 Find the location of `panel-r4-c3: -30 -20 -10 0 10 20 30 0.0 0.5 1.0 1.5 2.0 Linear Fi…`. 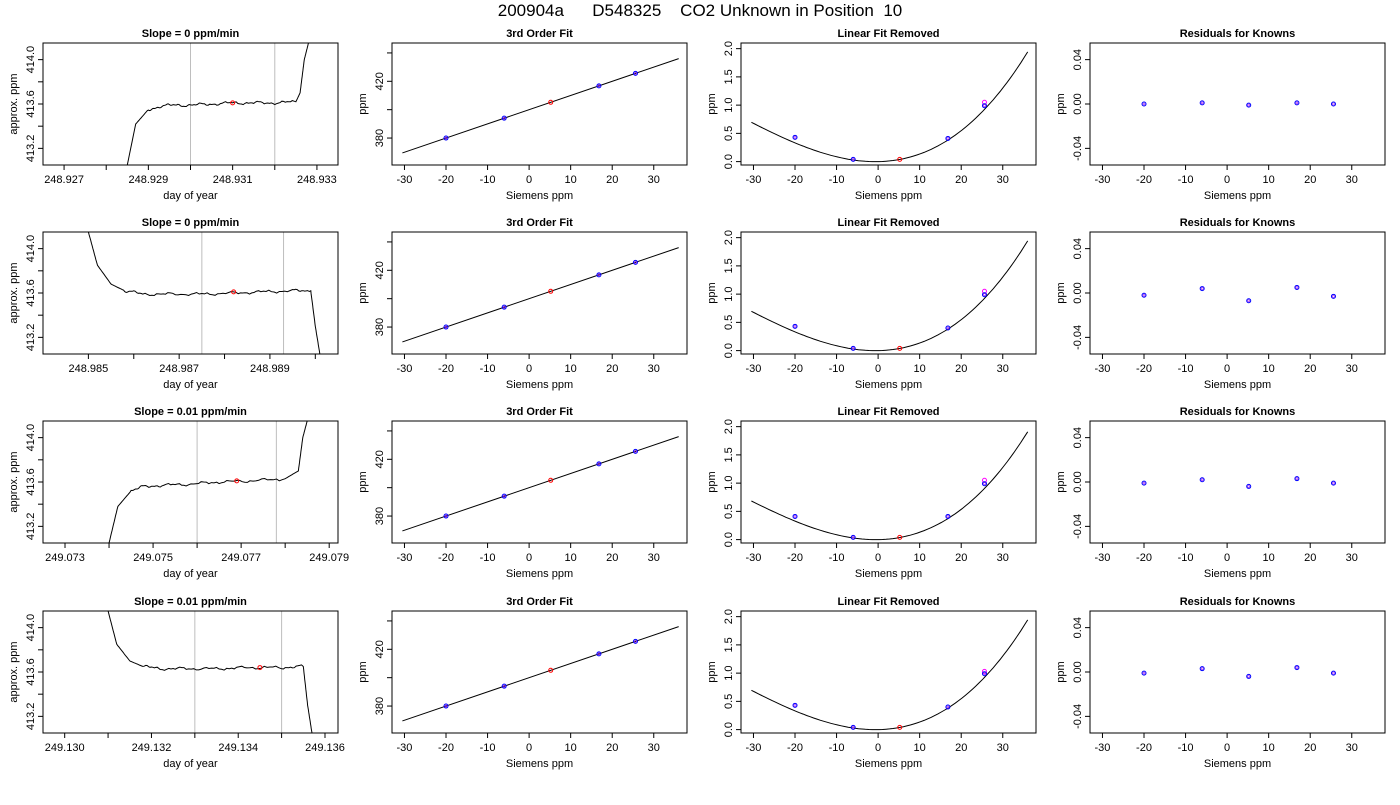

panel-r4-c3: -30 -20 -10 0 10 20 30 0.0 0.5 1.0 1.5 2.0 Linear Fi… is located at coordinates (871, 683).